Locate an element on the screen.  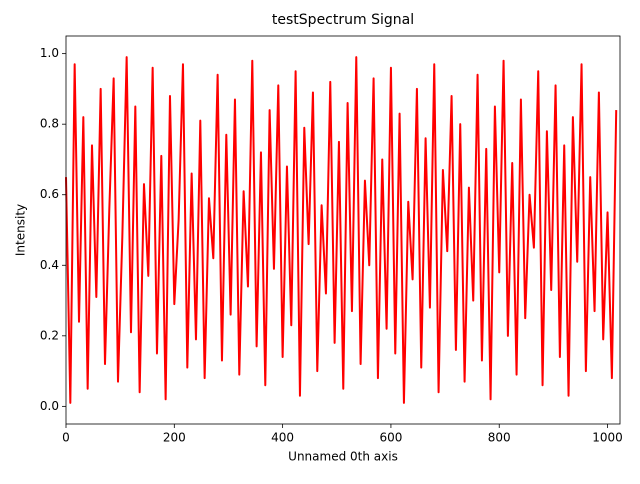
y-tick-label: 0.4 is located at coordinates (49, 265).